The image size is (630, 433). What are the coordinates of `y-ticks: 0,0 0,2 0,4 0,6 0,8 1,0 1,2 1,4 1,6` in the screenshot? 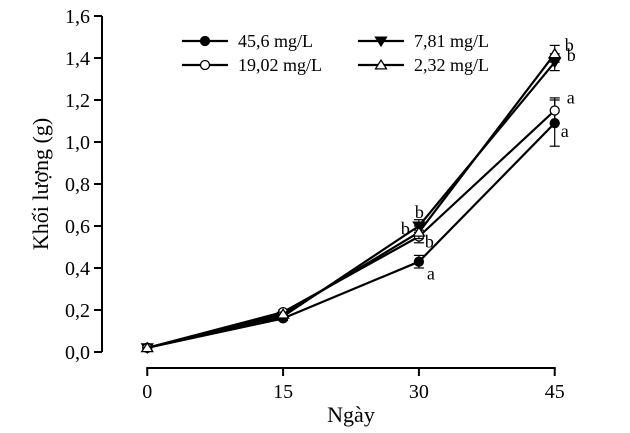 It's located at (83, 185).